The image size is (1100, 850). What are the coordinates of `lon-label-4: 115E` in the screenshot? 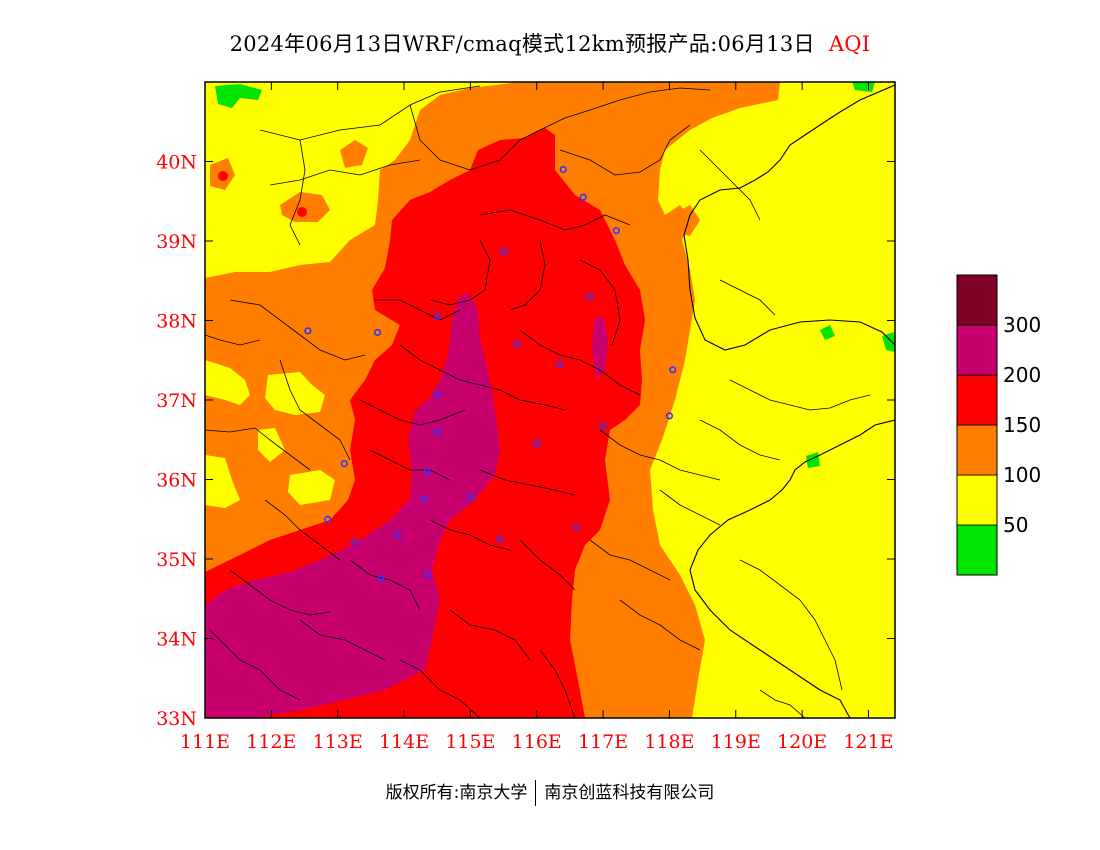 It's located at (470, 742).